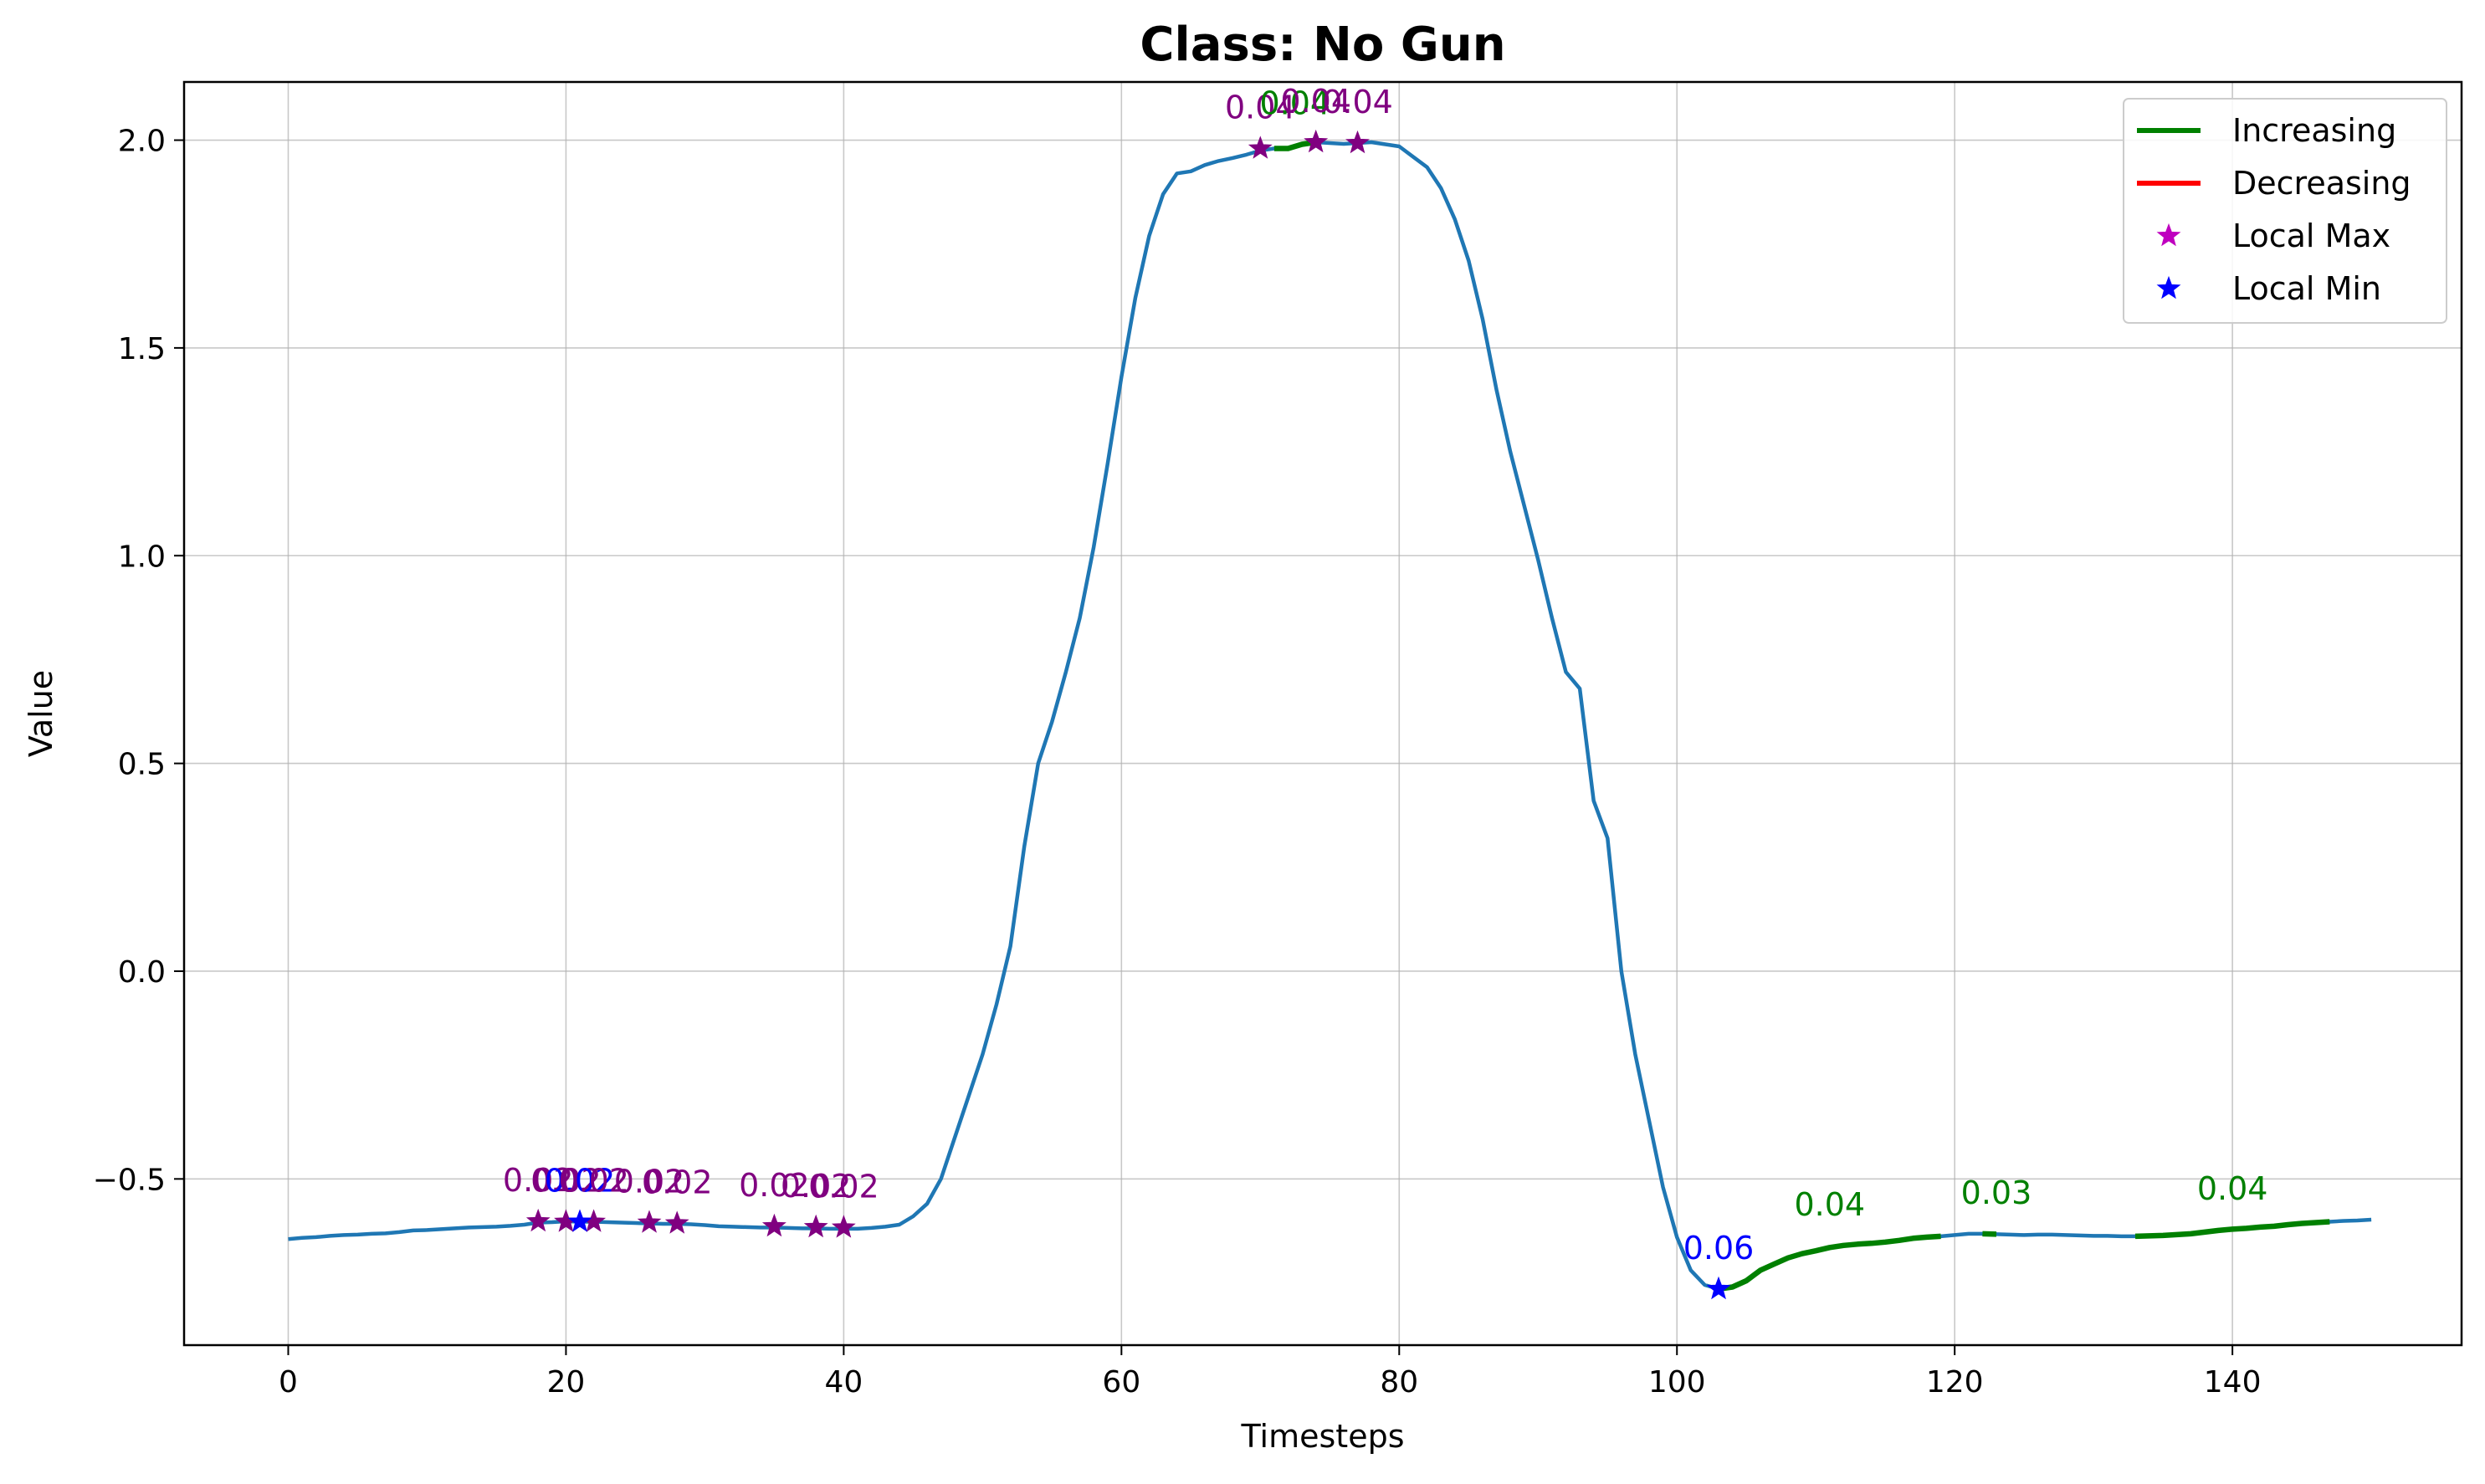 Image resolution: width=2485 pixels, height=1484 pixels. Describe the element at coordinates (288, 1382) in the screenshot. I see `x-tick-label: 0` at that location.